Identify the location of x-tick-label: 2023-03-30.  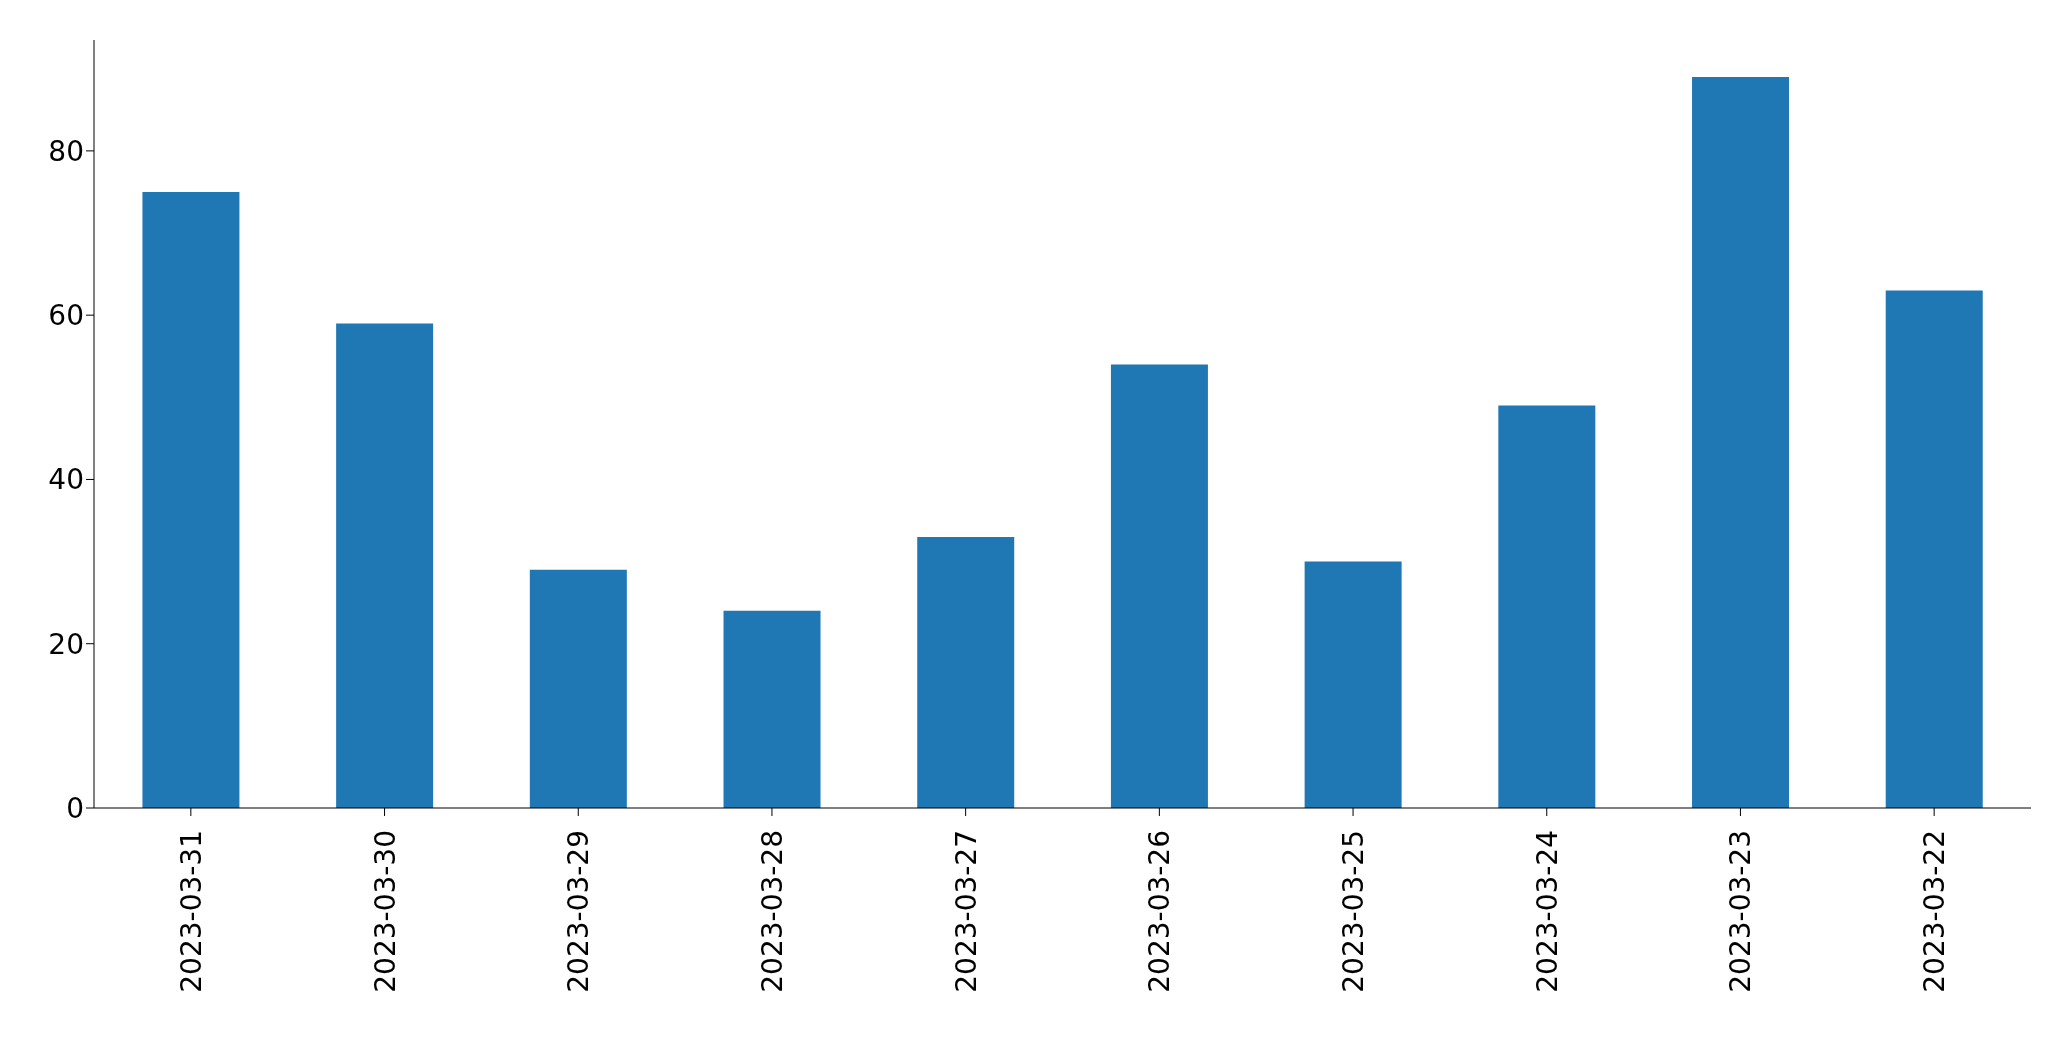
(385, 911).